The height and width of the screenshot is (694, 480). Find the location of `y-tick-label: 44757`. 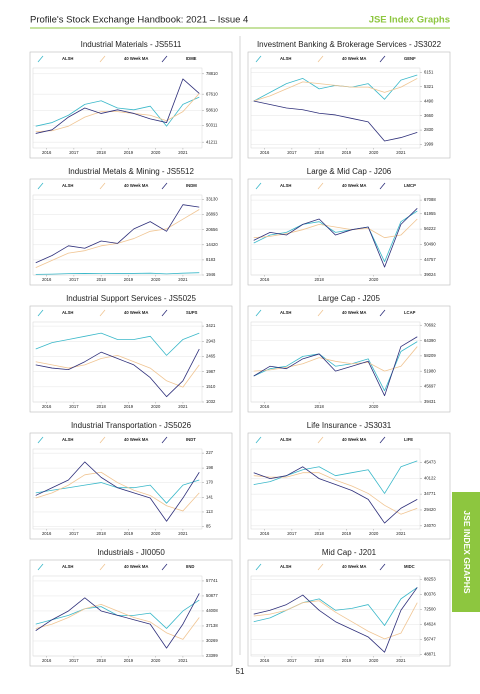

y-tick-label: 44757 is located at coordinates (430, 259).